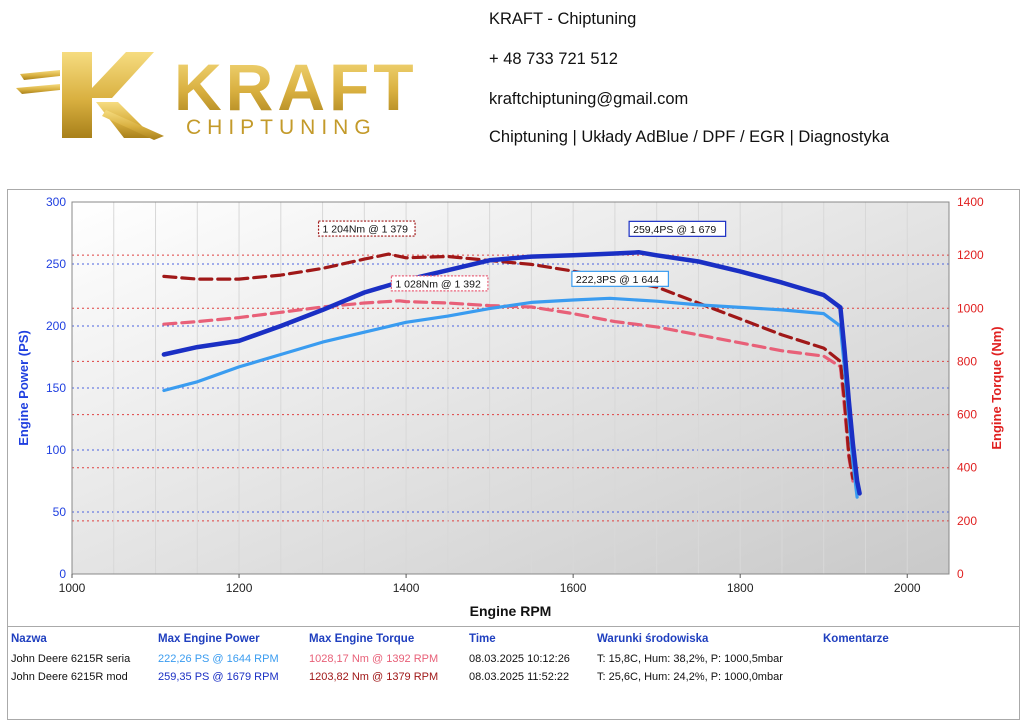  What do you see at coordinates (653, 639) in the screenshot?
I see `header-conditions: Warunki środowiska` at bounding box center [653, 639].